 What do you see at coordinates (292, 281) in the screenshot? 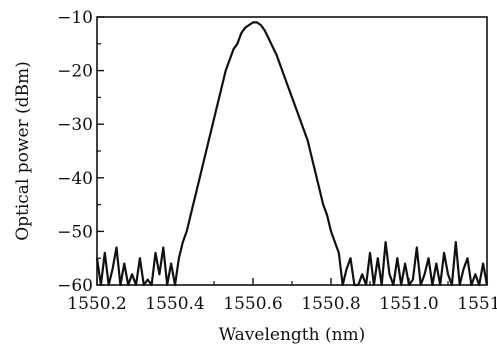
I see `x-ticks` at bounding box center [292, 281].